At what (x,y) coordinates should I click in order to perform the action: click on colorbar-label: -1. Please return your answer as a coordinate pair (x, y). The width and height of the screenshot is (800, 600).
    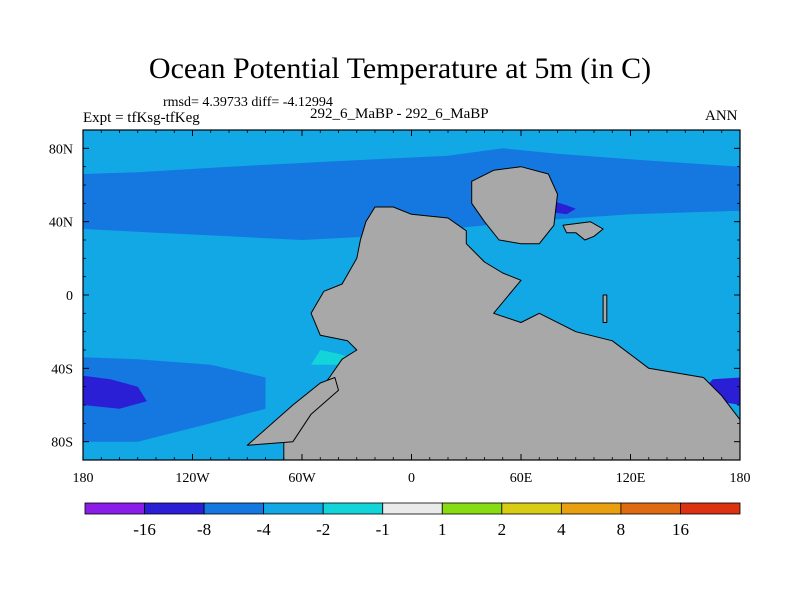
    Looking at the image, I should click on (383, 529).